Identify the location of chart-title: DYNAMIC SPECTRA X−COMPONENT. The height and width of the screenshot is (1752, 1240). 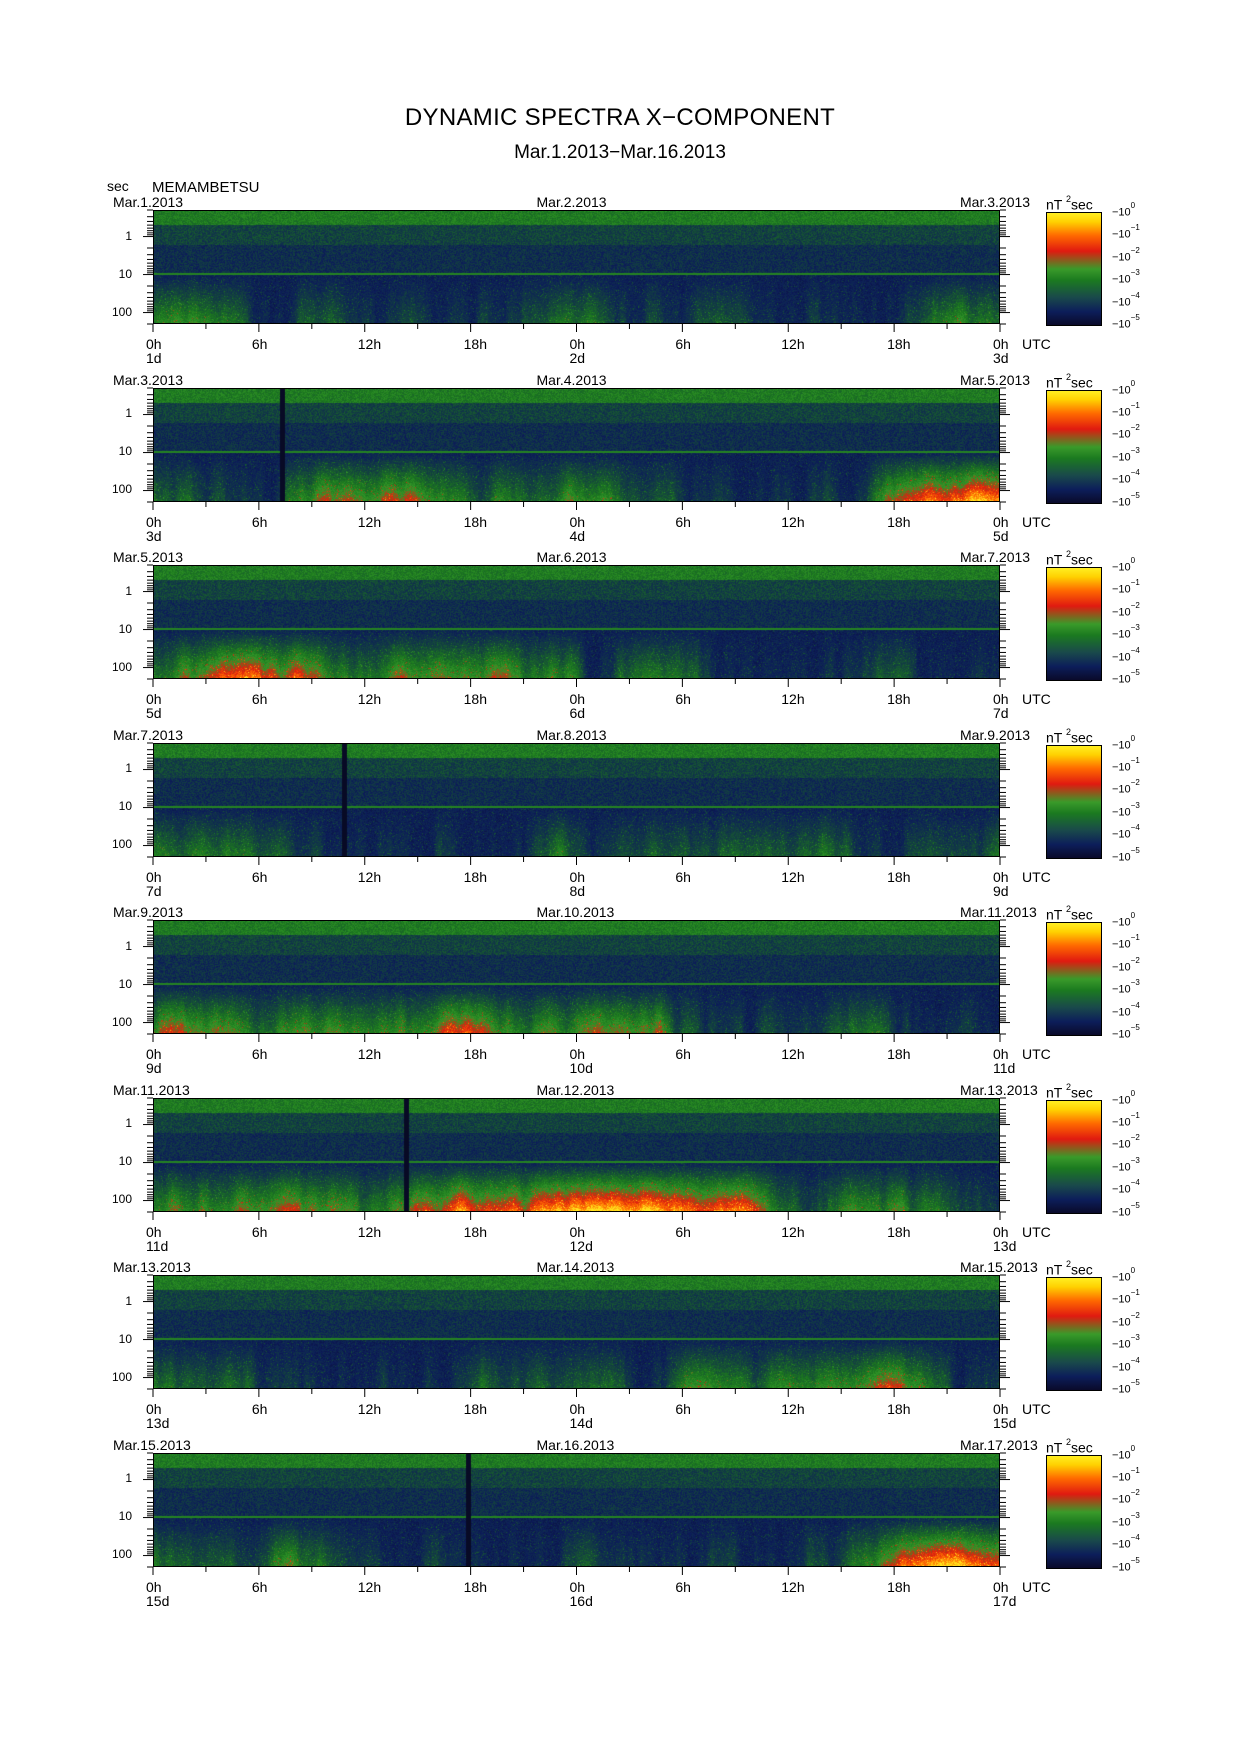
(620, 117).